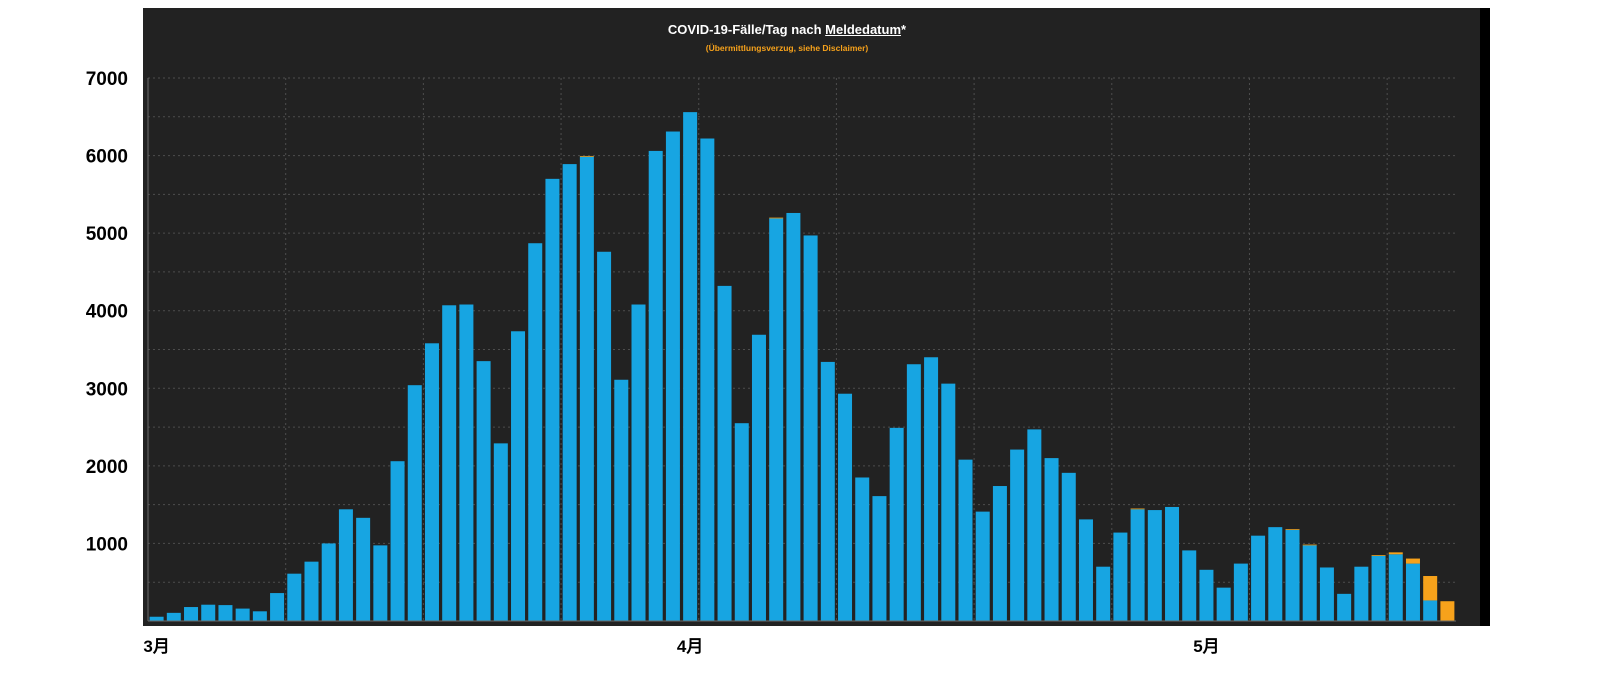  Describe the element at coordinates (1206, 646) in the screenshot. I see `x-tick-label: 5月` at that location.